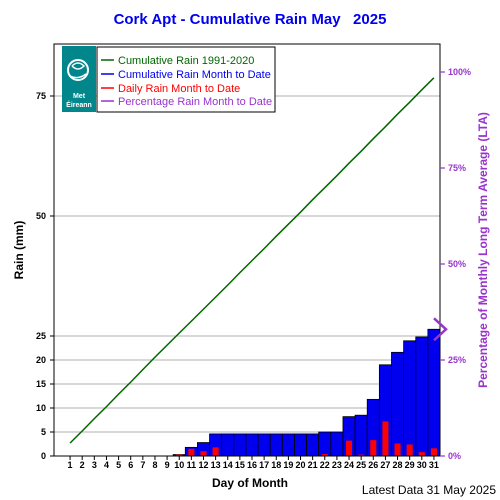 The width and height of the screenshot is (500, 500). What do you see at coordinates (195, 102) in the screenshot?
I see `legend-label-percentage: Percentage Rain Month to Date` at bounding box center [195, 102].